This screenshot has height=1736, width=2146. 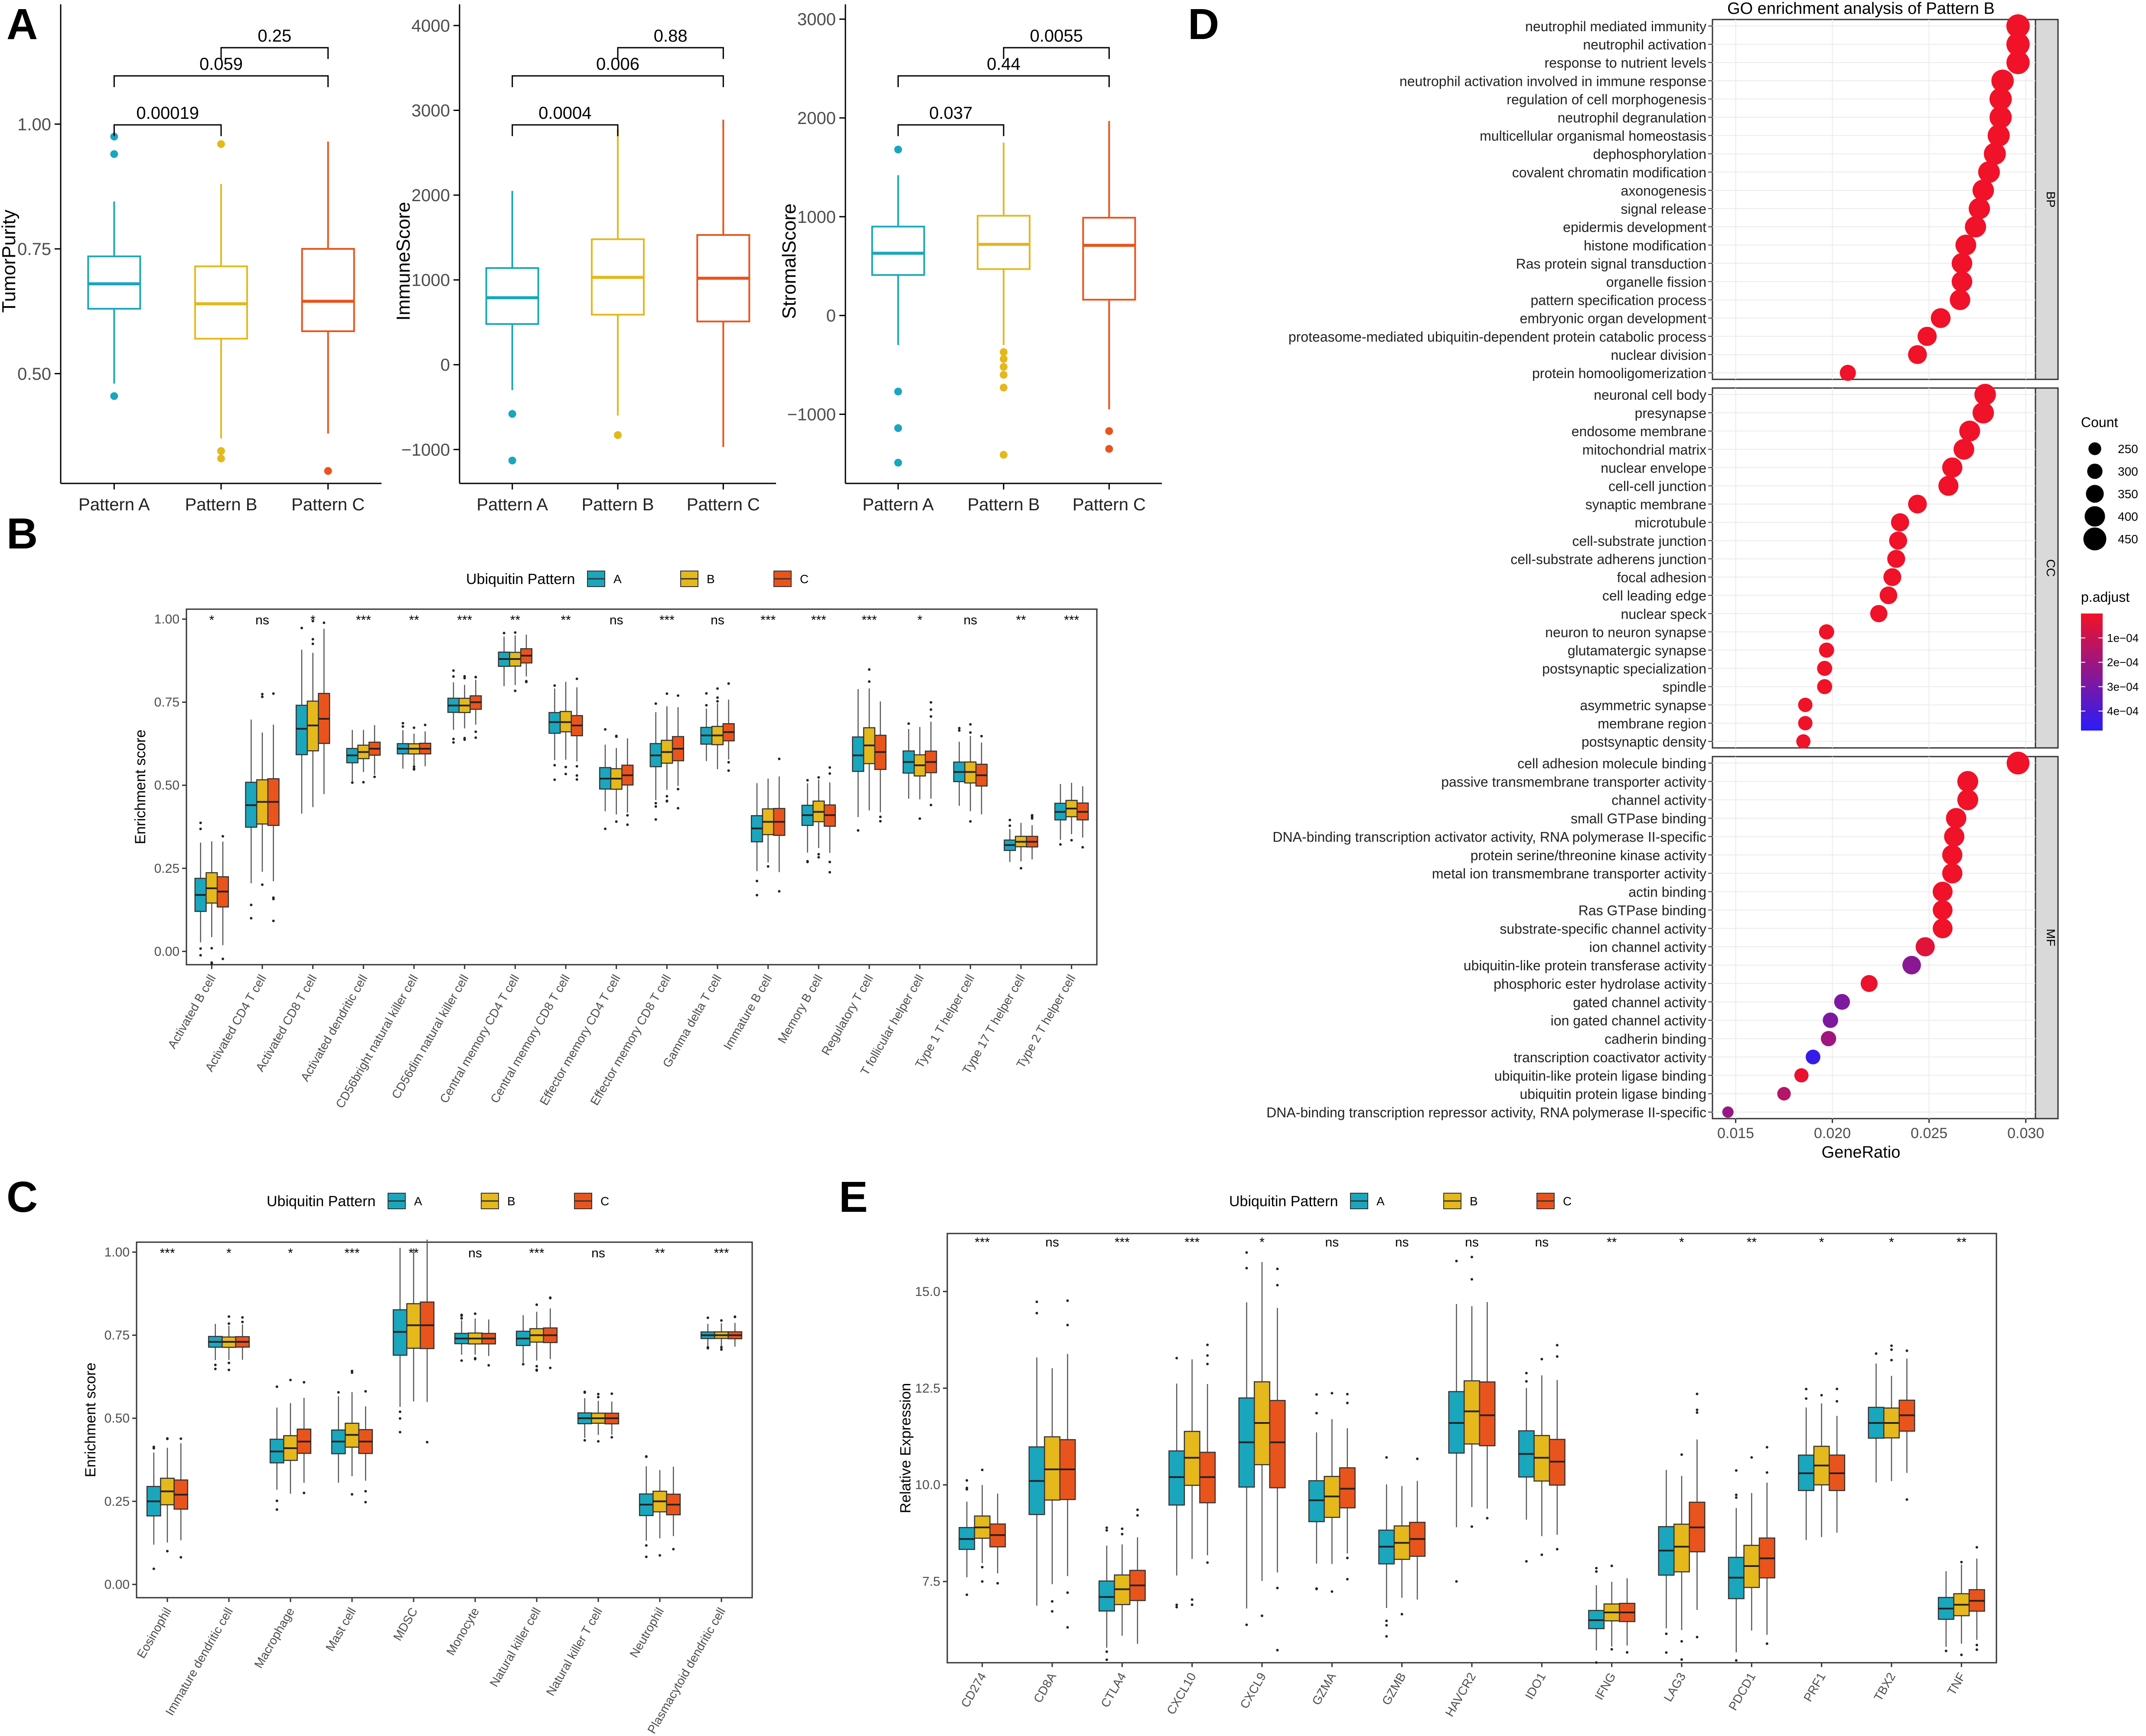 What do you see at coordinates (2128, 516) in the screenshot?
I see `count-legend-label: 400` at bounding box center [2128, 516].